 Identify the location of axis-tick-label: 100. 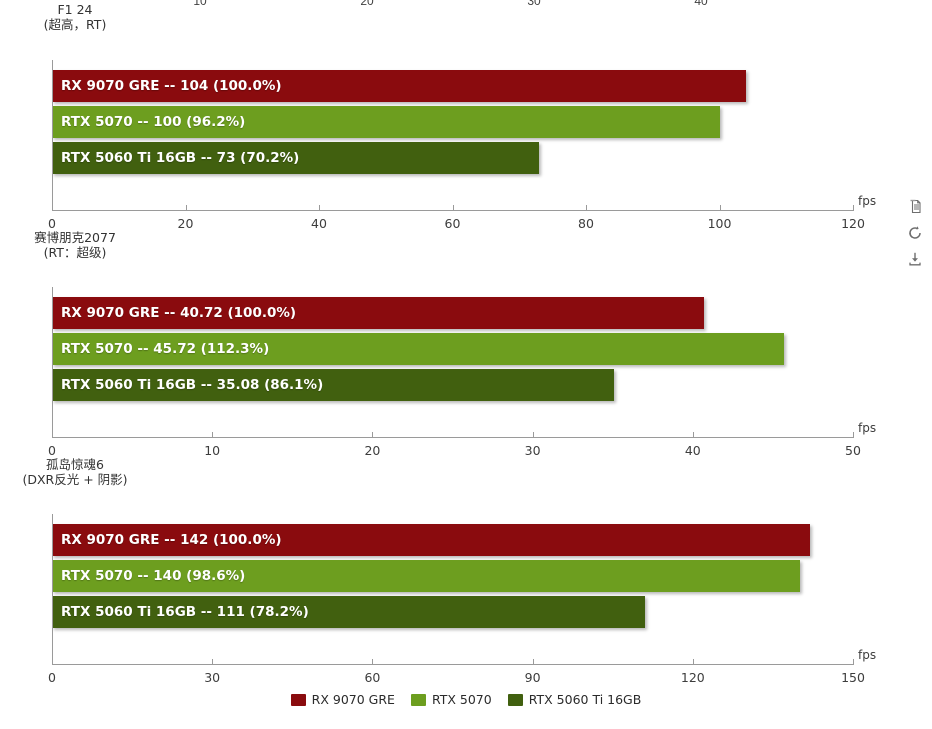
(719, 223).